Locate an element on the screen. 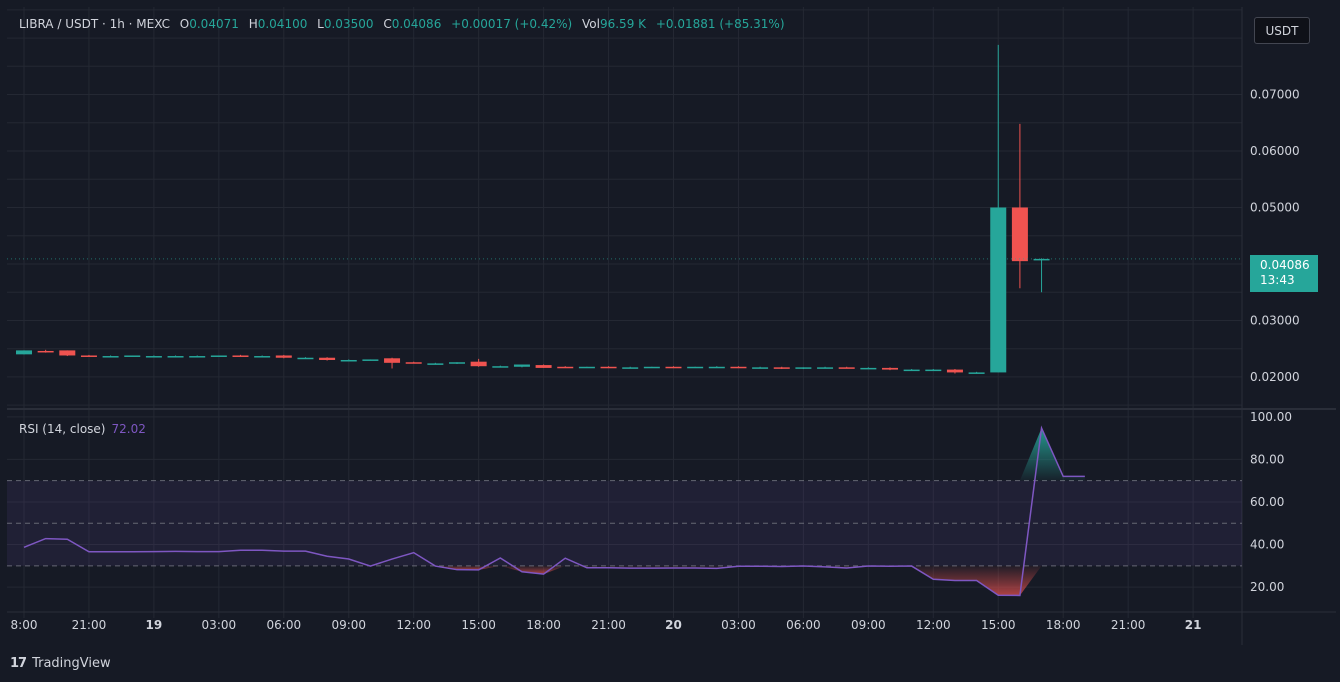 This screenshot has height=682, width=1340. time-tick-label: 20 is located at coordinates (673, 625).